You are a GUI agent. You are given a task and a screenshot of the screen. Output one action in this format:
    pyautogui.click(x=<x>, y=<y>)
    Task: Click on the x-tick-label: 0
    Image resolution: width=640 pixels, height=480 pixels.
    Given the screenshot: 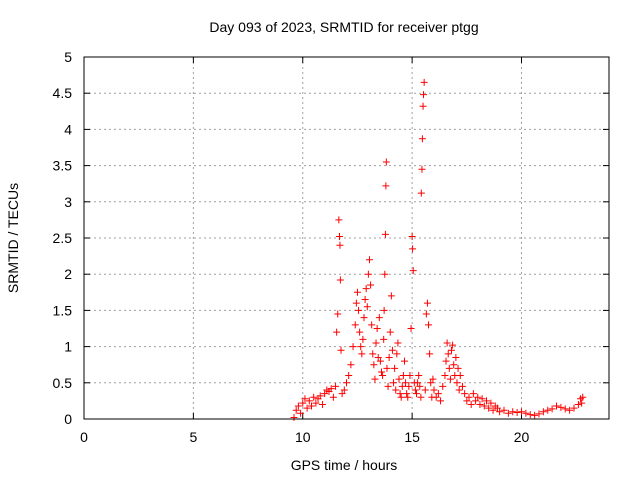 What is the action you would take?
    pyautogui.click(x=84, y=437)
    